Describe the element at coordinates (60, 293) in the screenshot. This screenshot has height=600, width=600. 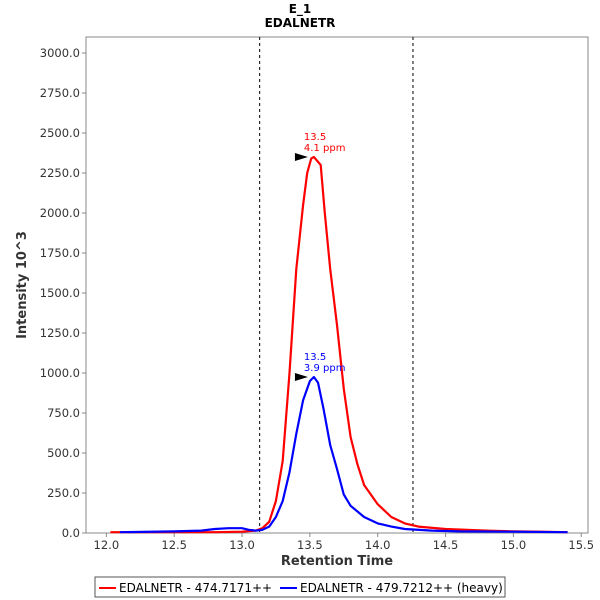
I see `y-tick-label: 1500.0` at that location.